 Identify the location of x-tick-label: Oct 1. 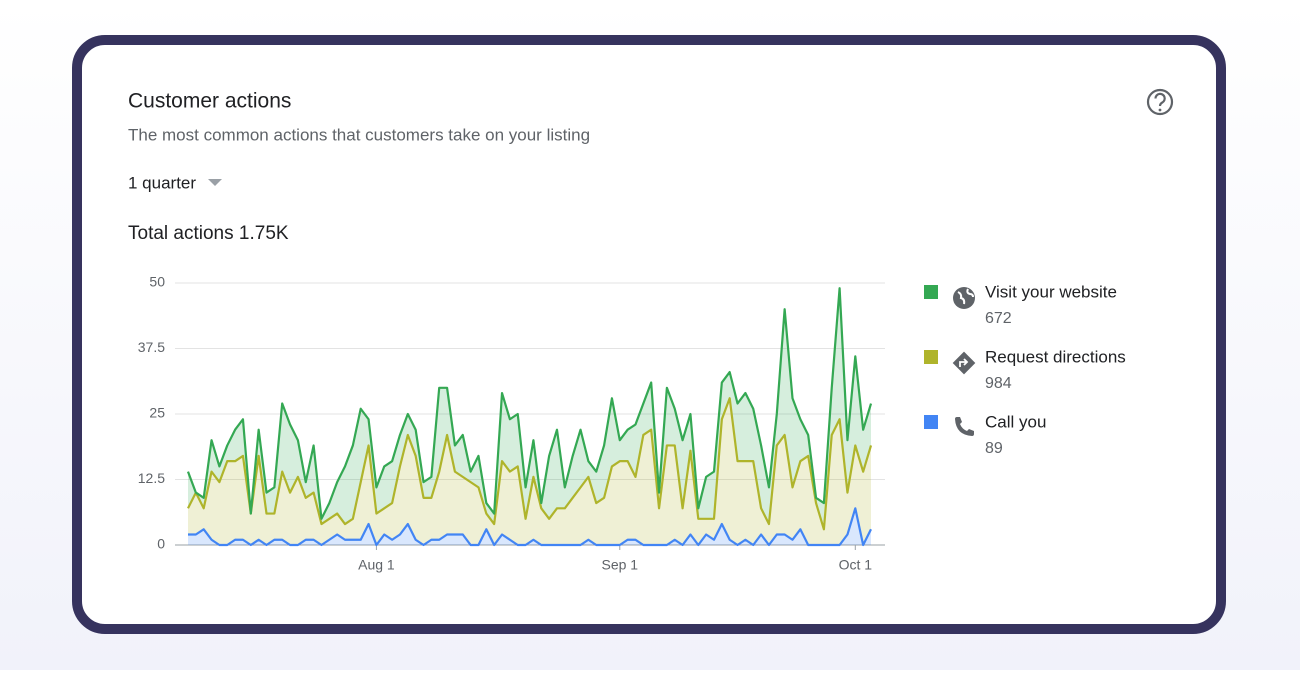
(856, 565).